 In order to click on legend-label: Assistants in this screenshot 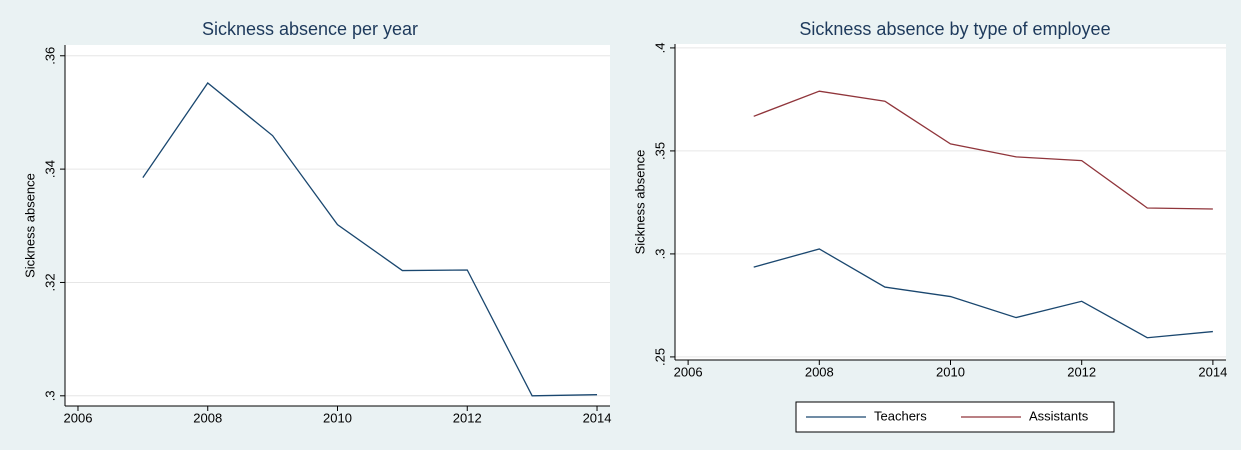, I will do `click(1059, 415)`.